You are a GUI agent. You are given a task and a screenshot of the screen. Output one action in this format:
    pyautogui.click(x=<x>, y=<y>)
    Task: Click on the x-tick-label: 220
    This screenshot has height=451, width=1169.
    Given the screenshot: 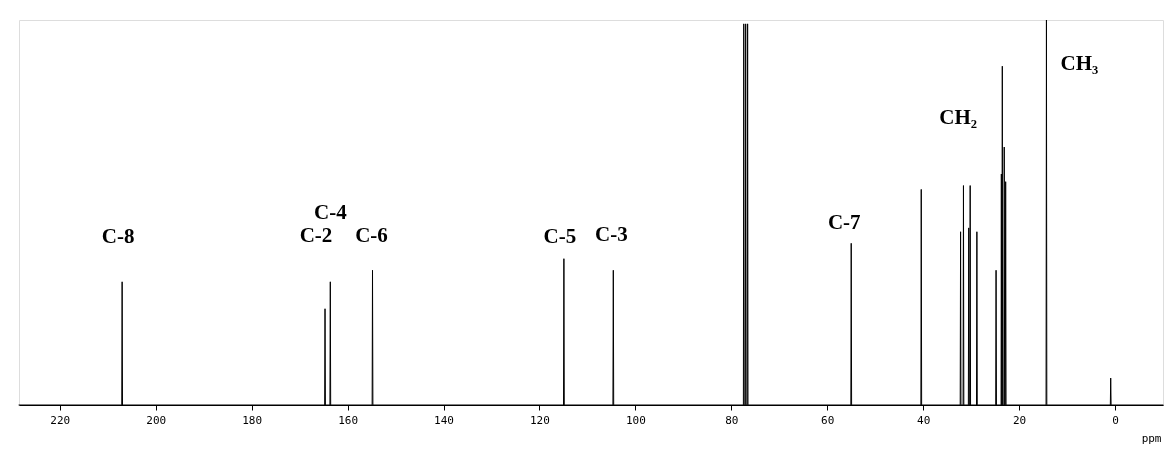 What is the action you would take?
    pyautogui.click(x=60, y=420)
    